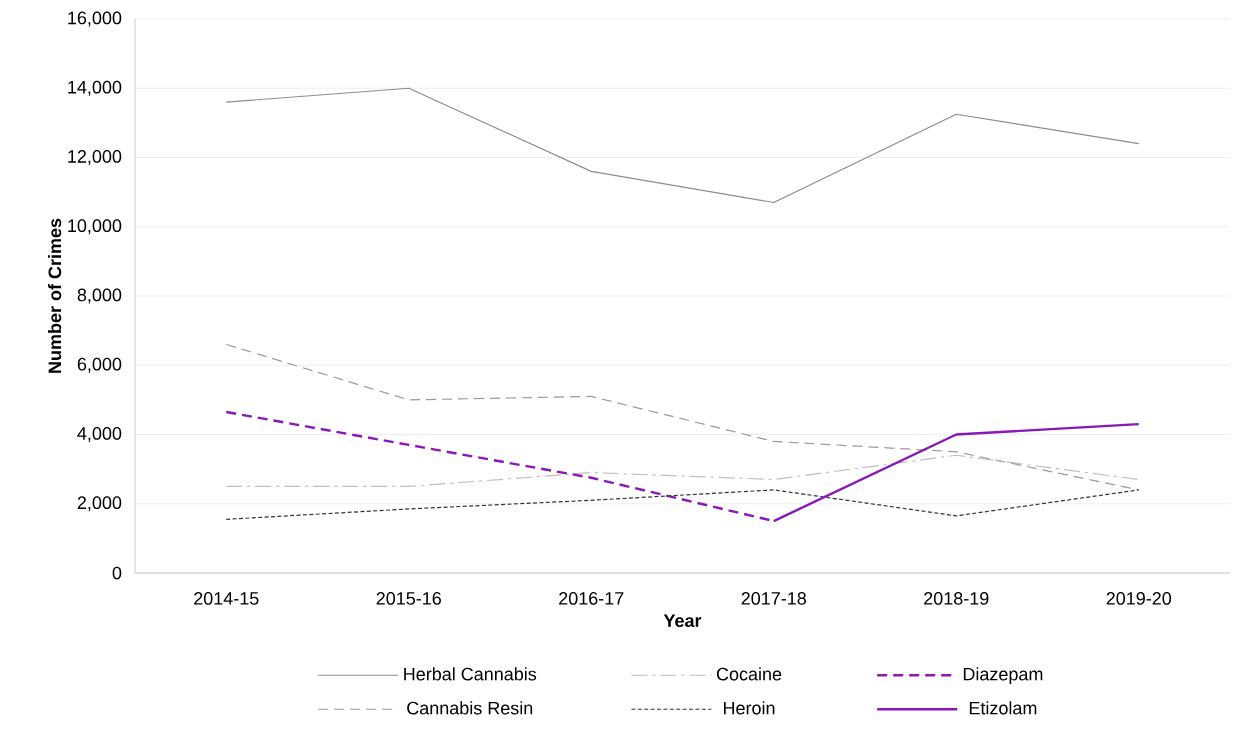 The image size is (1237, 731). What do you see at coordinates (749, 674) in the screenshot?
I see `legend-label: Cocaine` at bounding box center [749, 674].